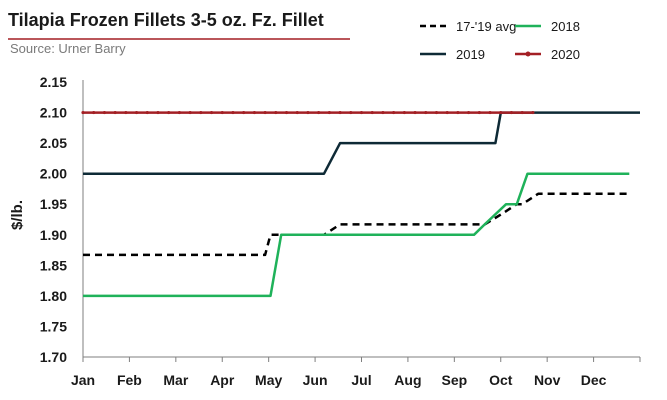  I want to click on x-tick-label: Dec, so click(594, 380).